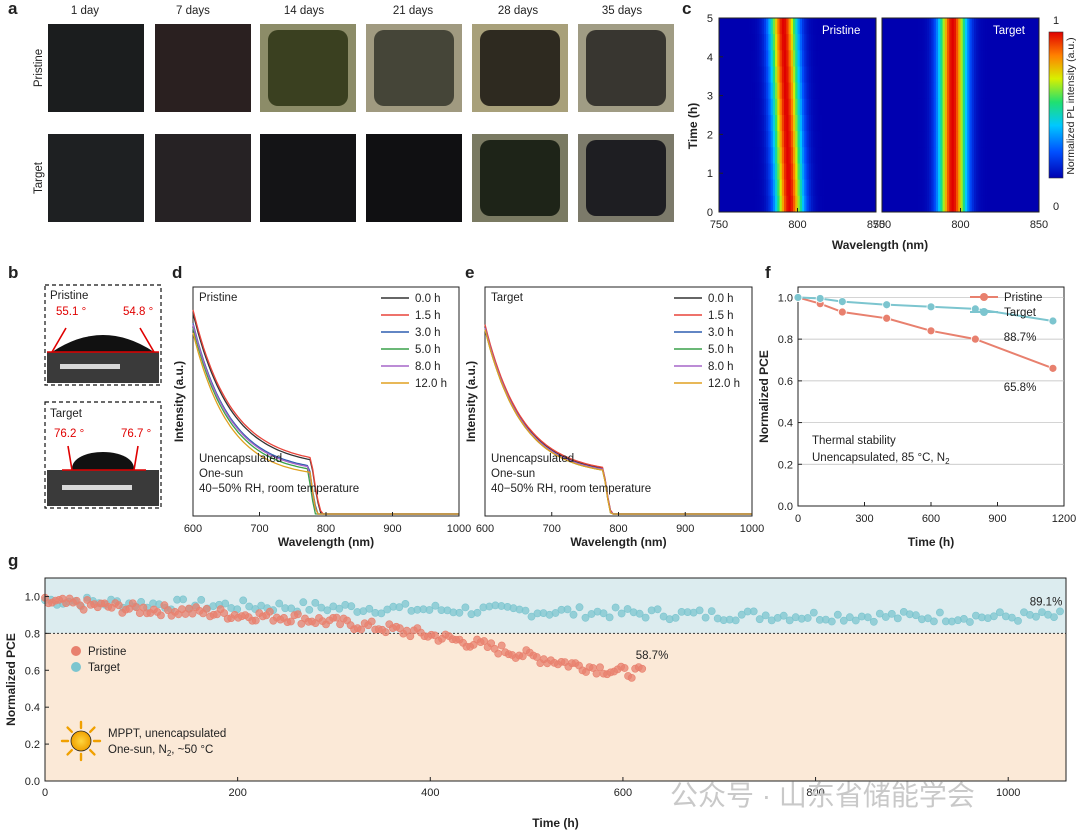 The image size is (1080, 836). I want to click on y-tick-label: 0.6, so click(785, 382).